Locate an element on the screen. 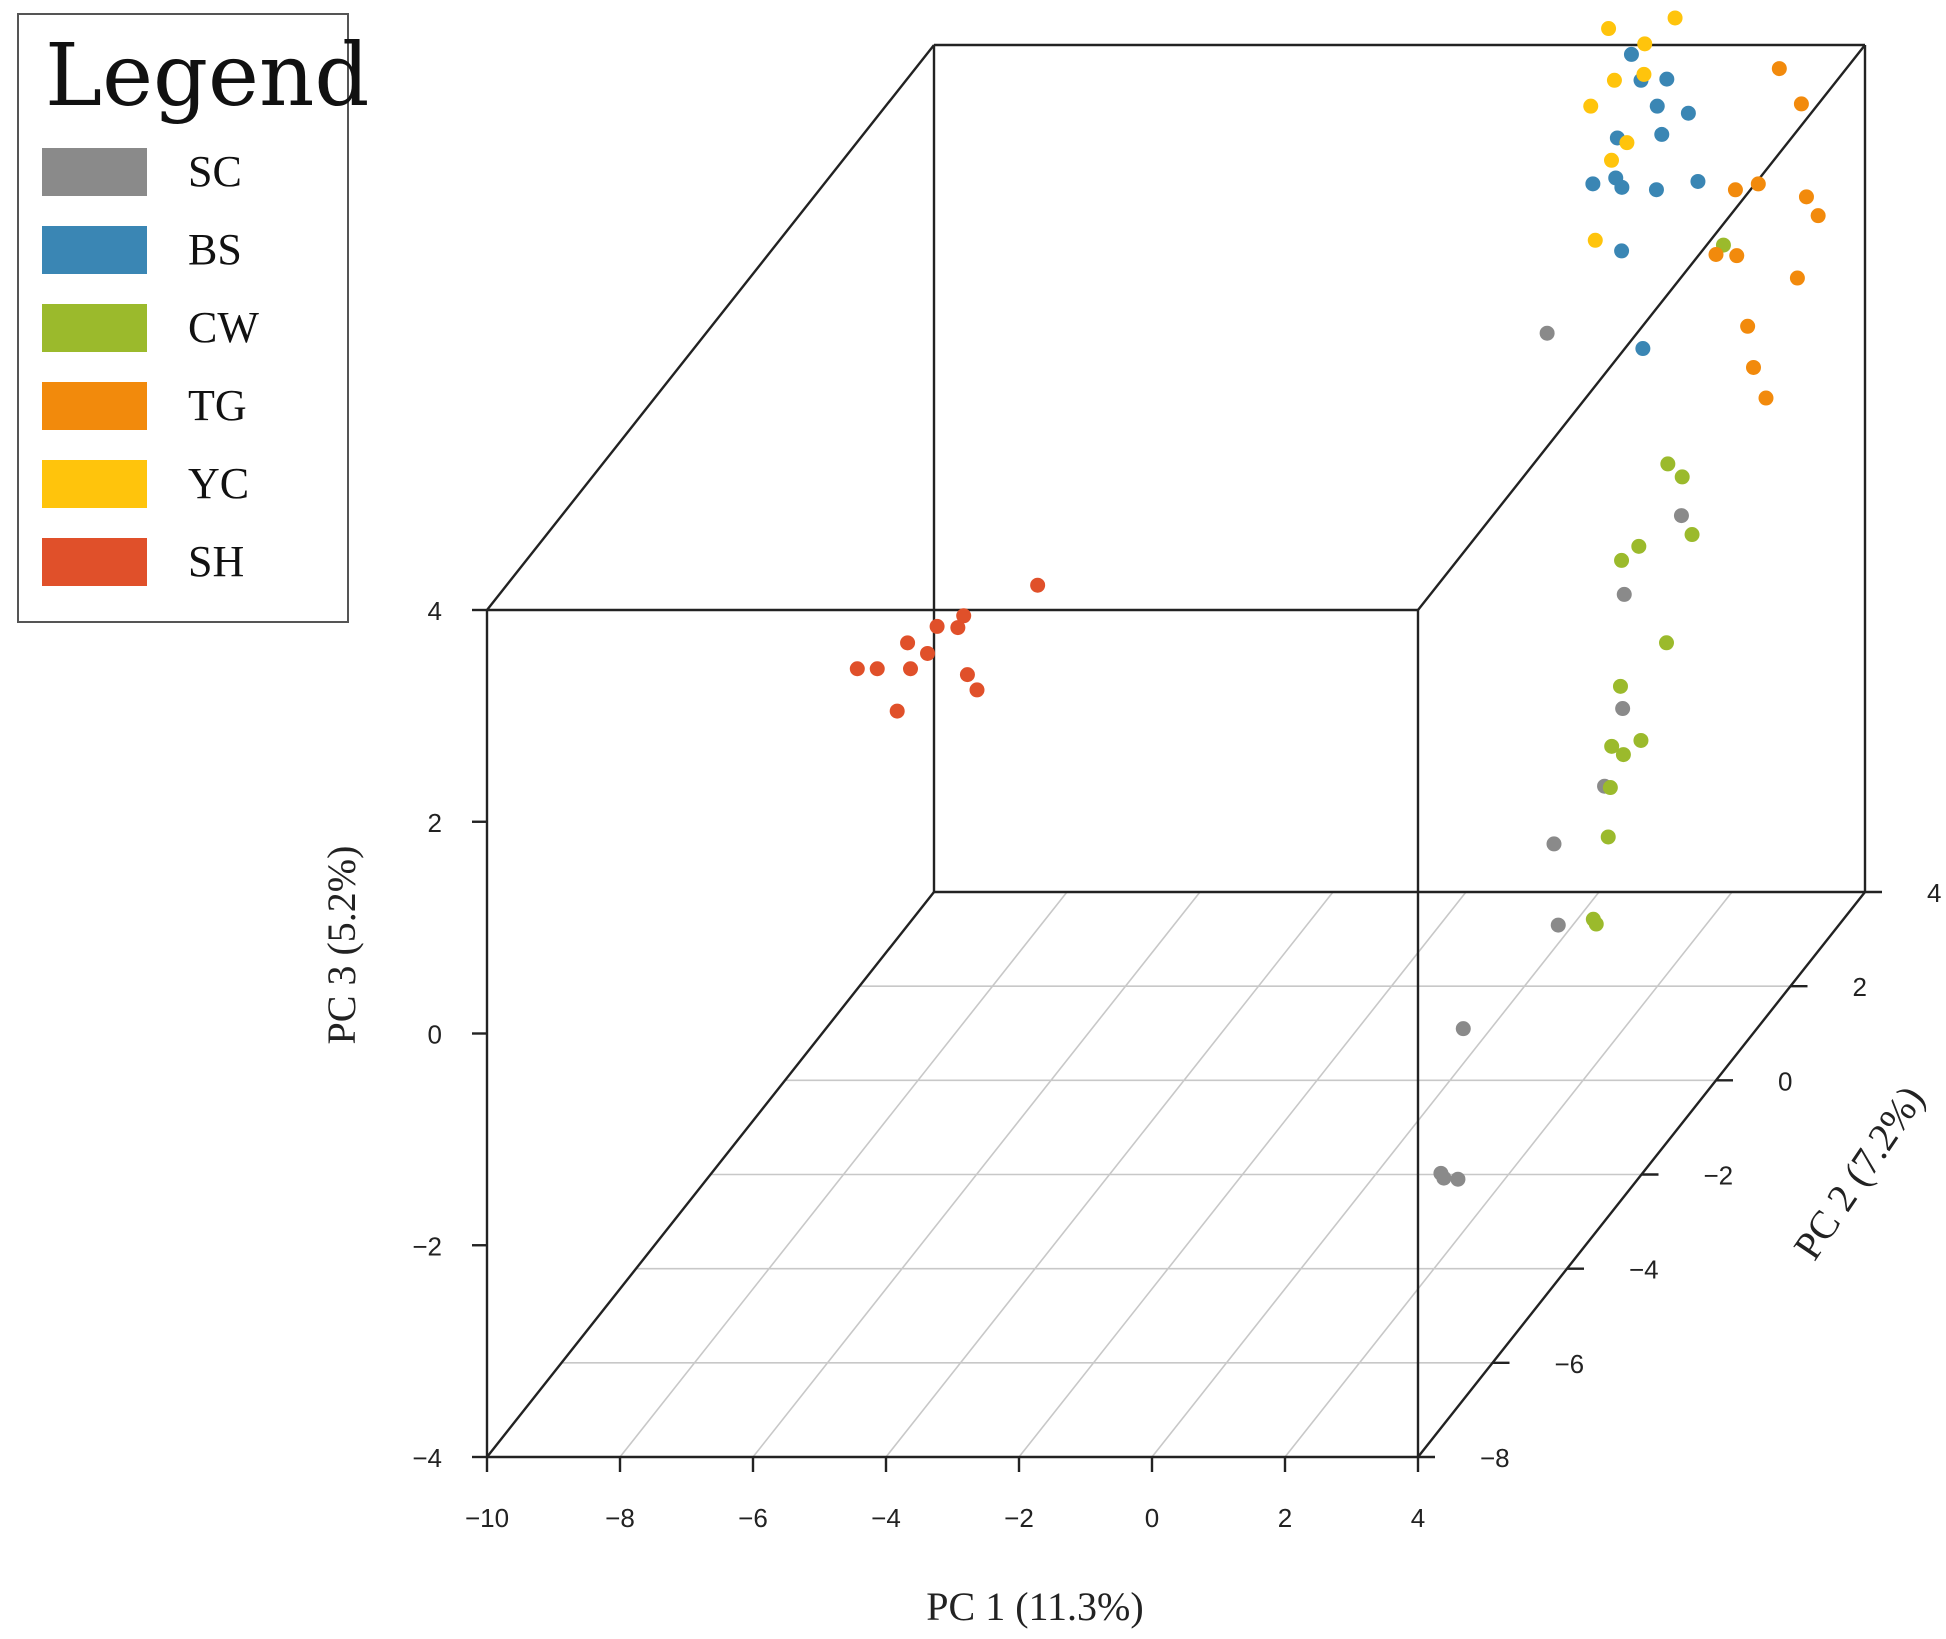 Image resolution: width=1946 pixels, height=1639 pixels. y-tick-label: 4 is located at coordinates (1934, 893).